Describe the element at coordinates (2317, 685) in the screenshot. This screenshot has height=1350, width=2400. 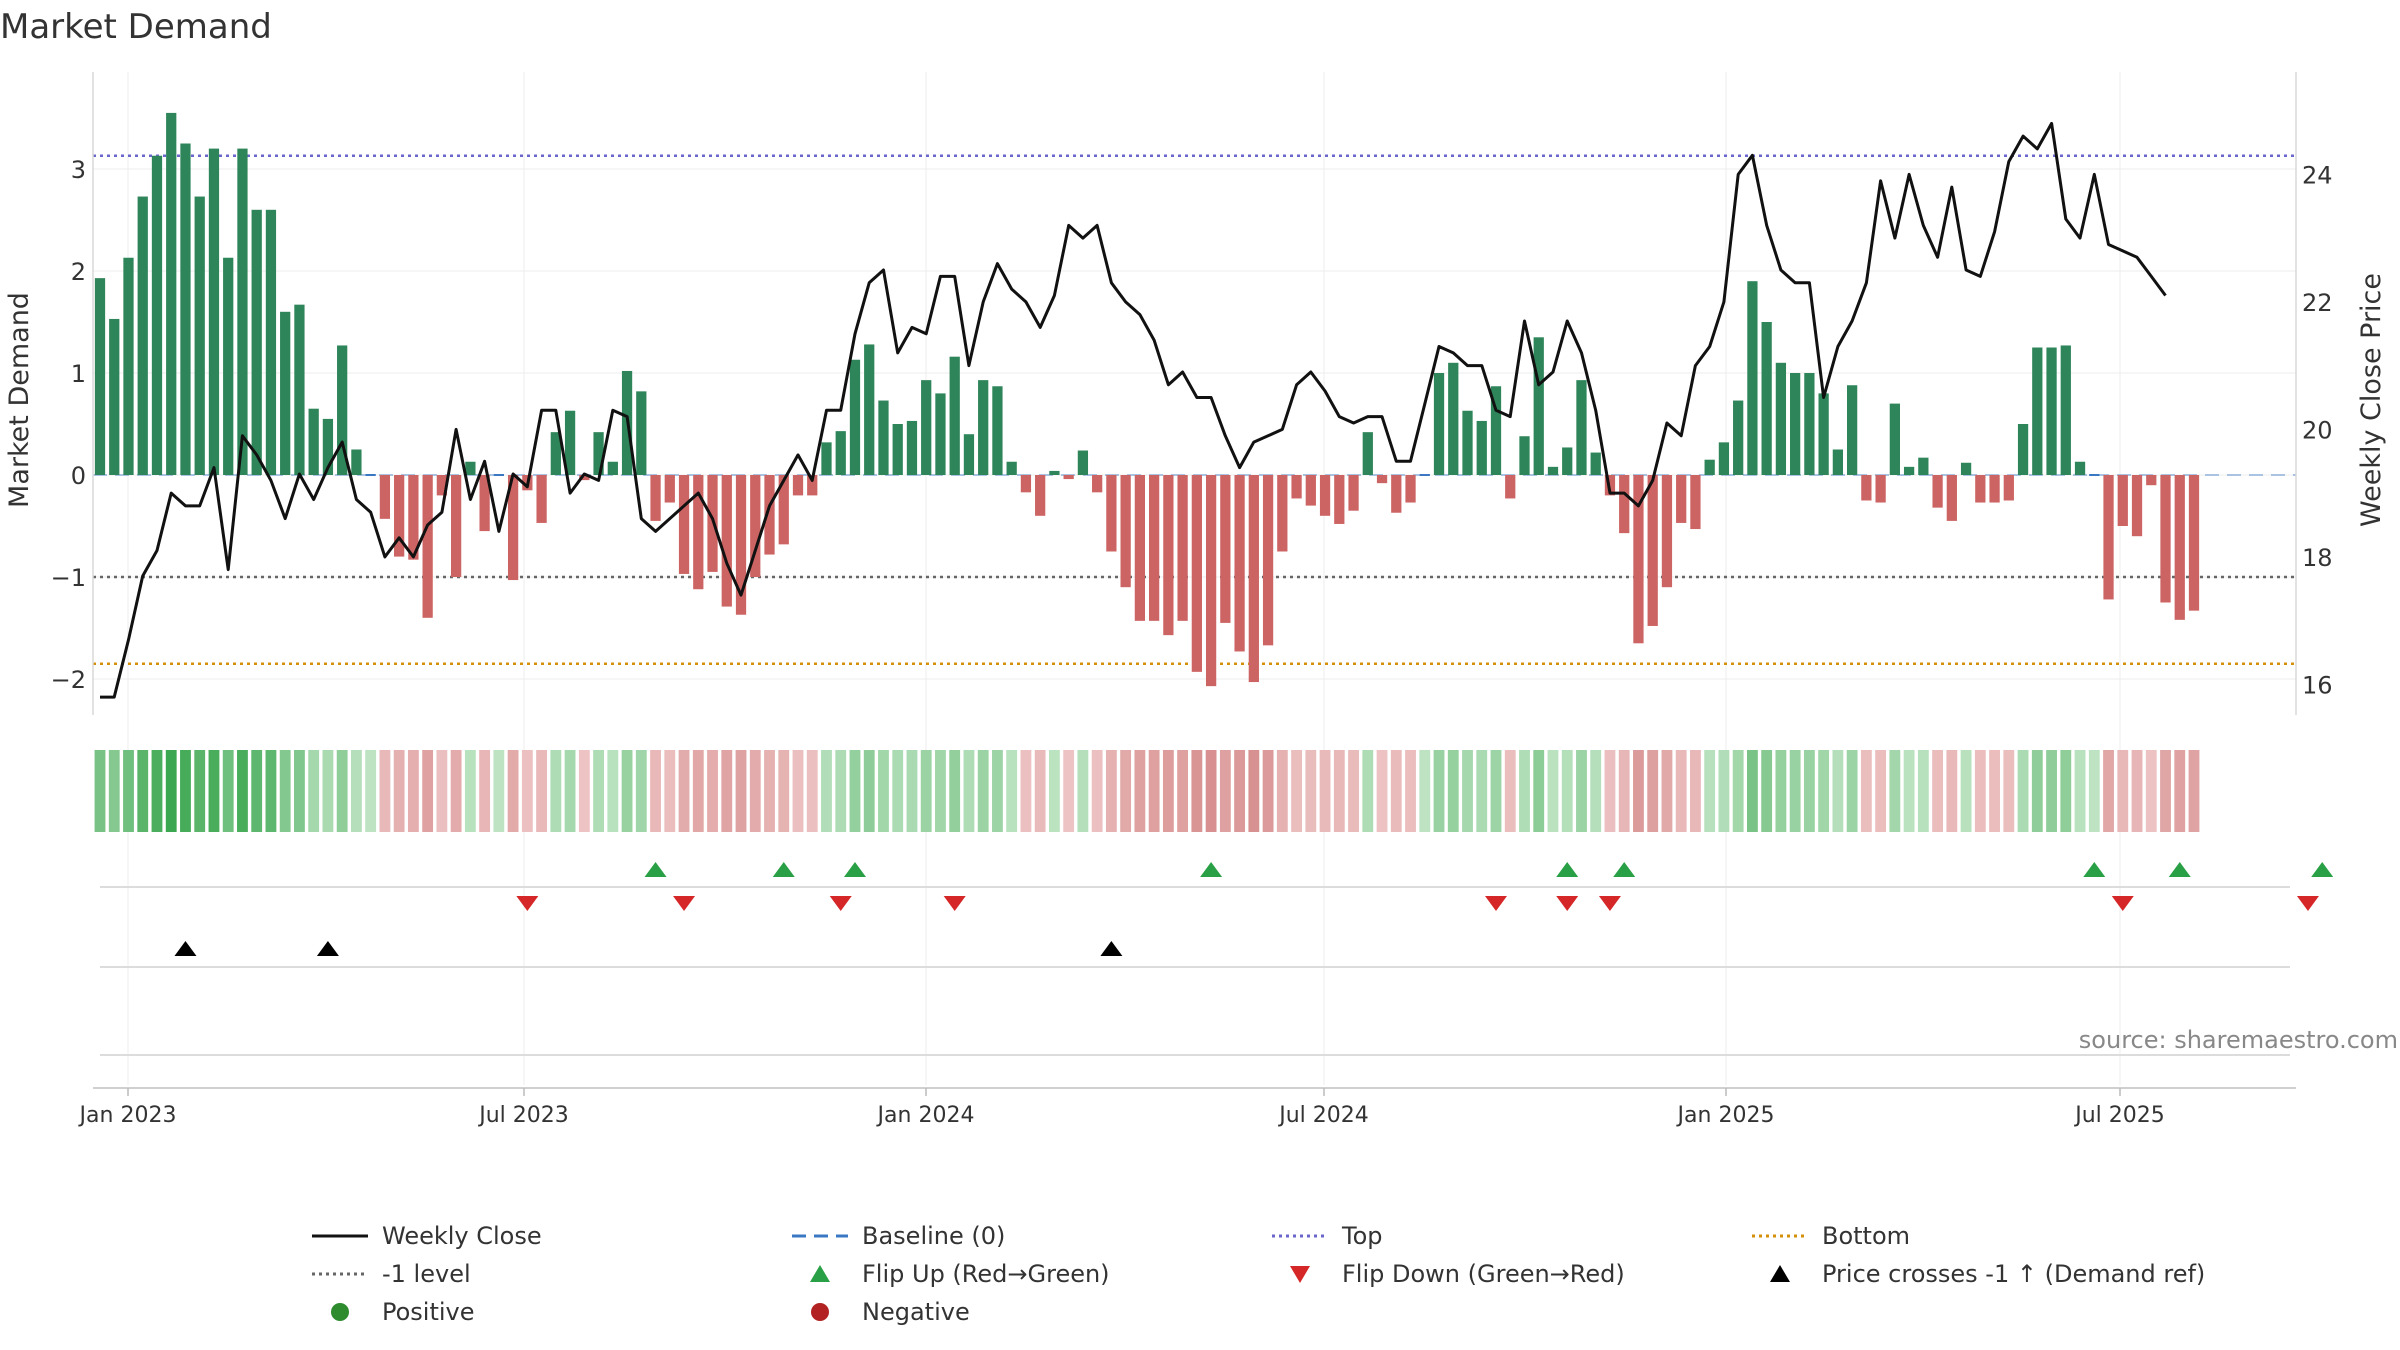
I see `y2-tick-label: 16` at that location.